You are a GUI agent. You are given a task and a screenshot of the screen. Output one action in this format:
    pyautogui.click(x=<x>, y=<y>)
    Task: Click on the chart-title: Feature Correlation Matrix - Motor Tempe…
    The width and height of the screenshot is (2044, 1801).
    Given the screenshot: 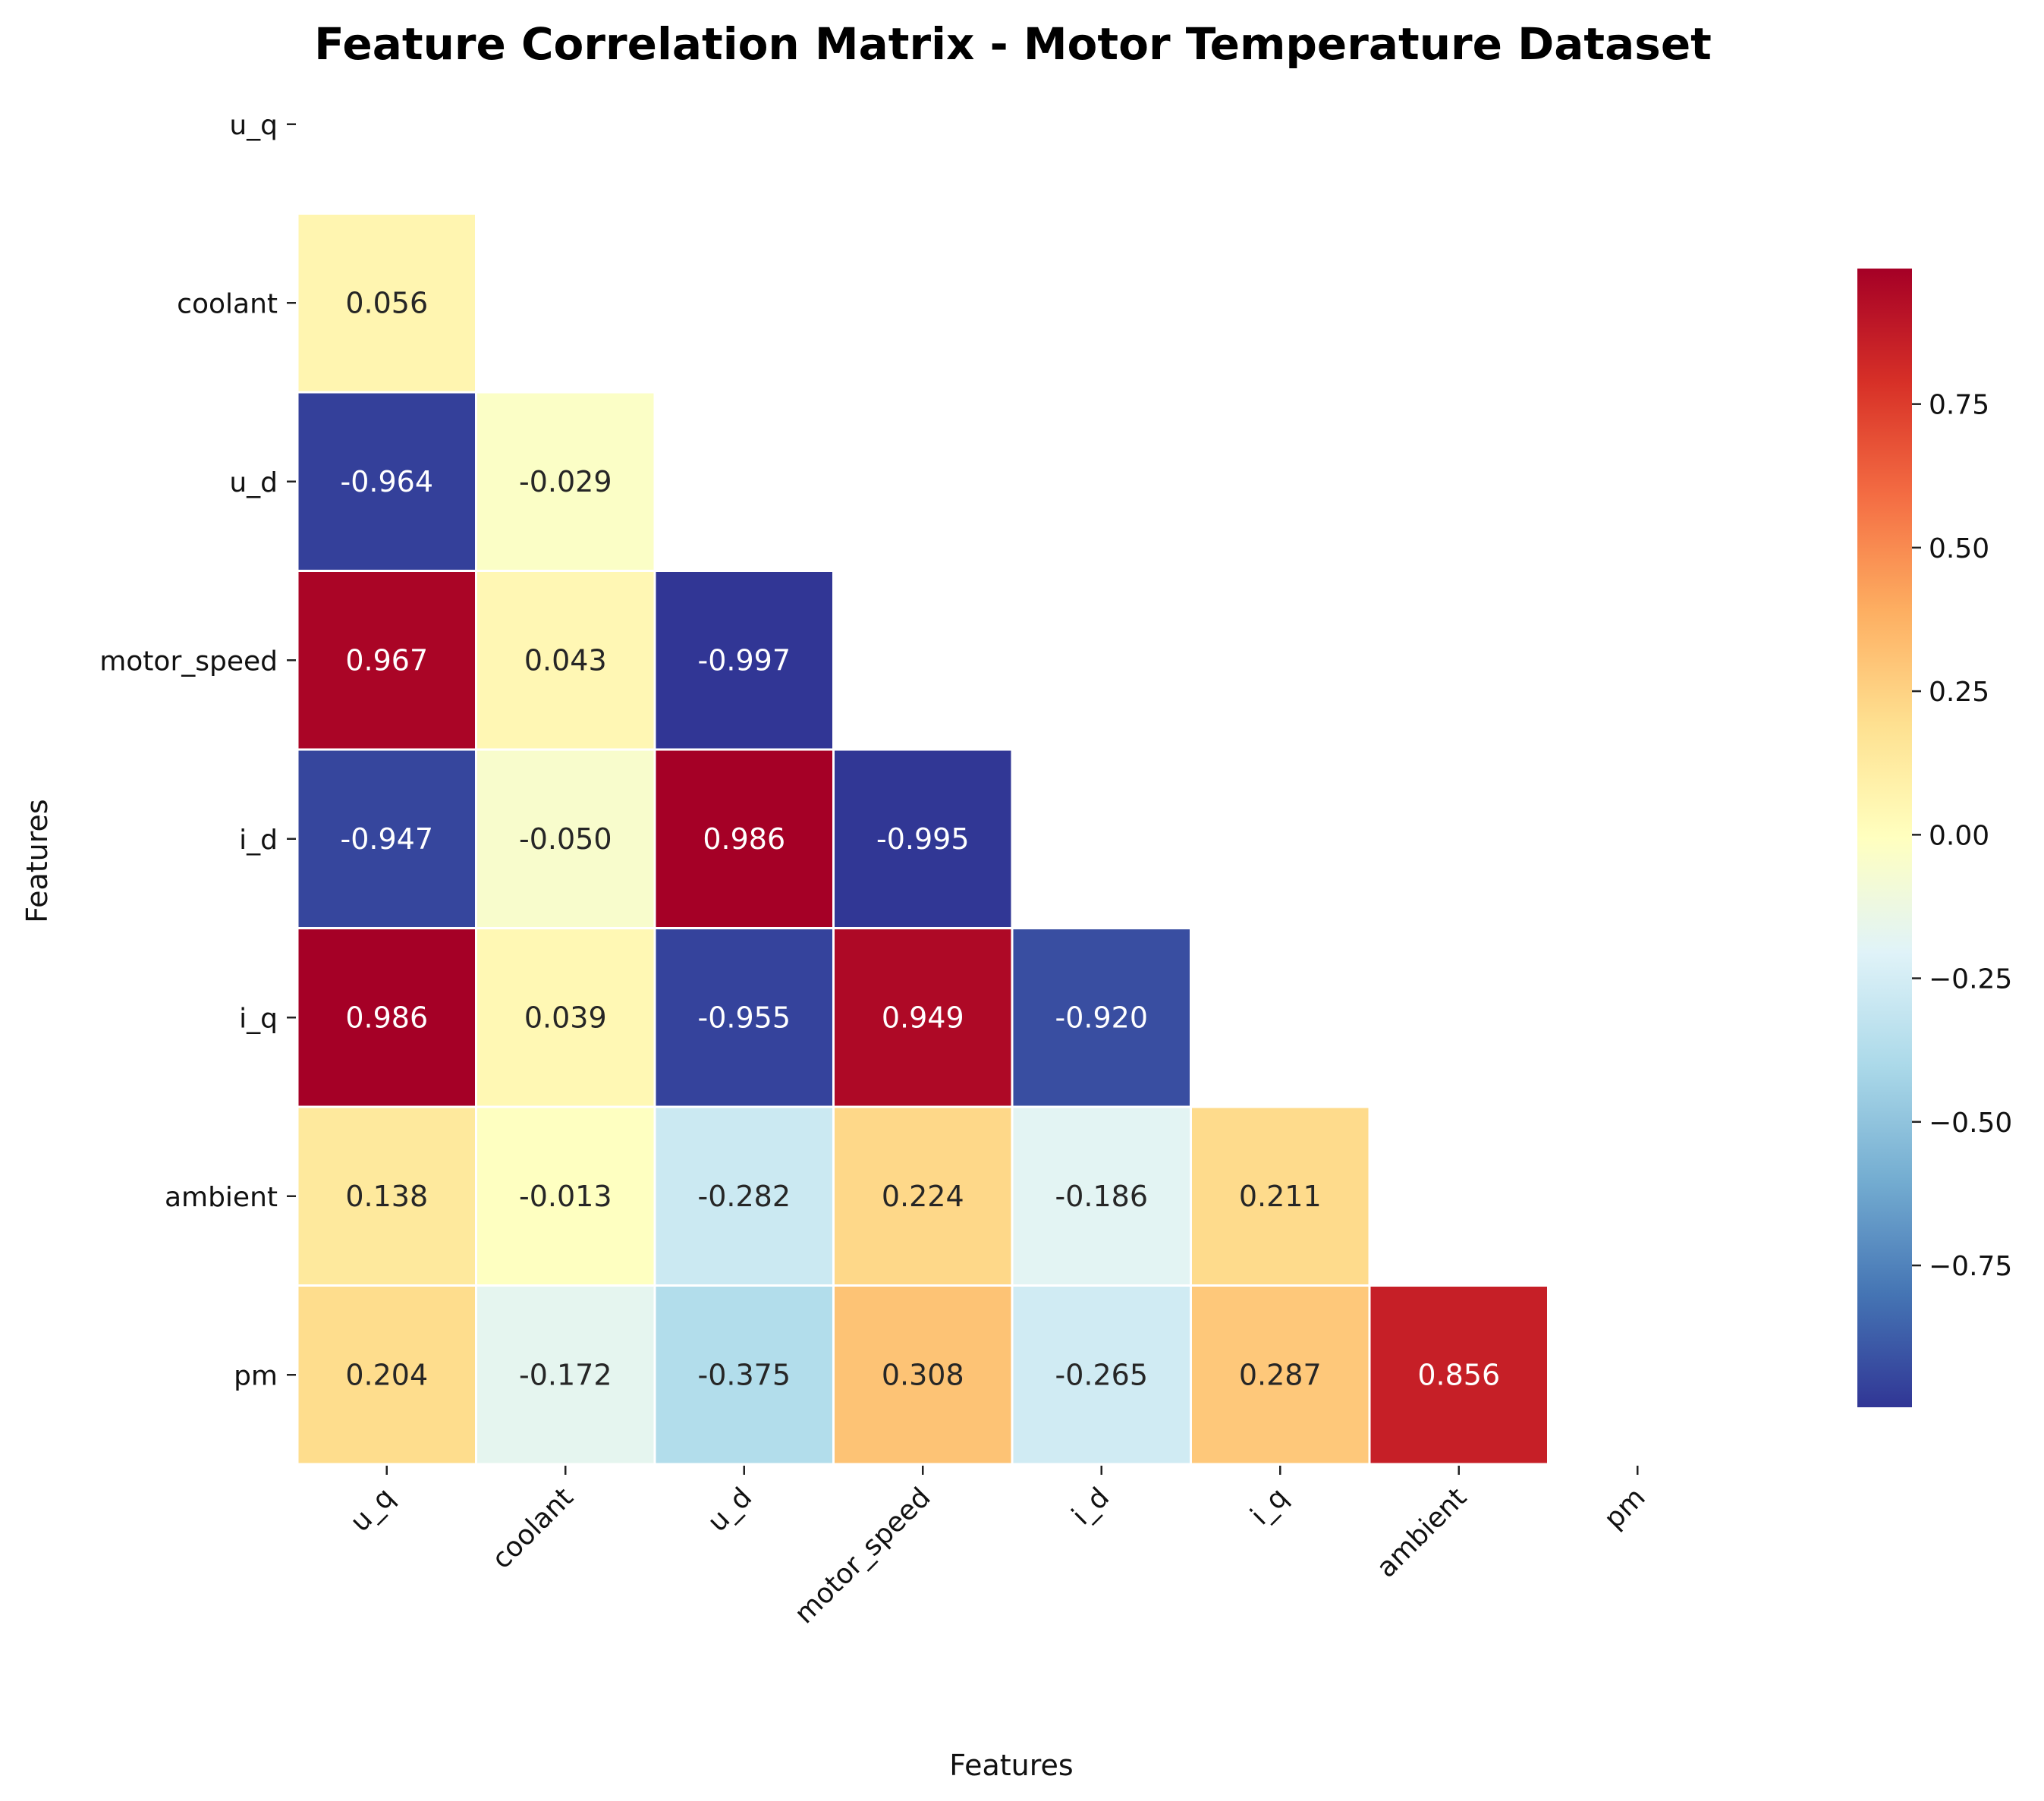 What is the action you would take?
    pyautogui.click(x=1013, y=44)
    